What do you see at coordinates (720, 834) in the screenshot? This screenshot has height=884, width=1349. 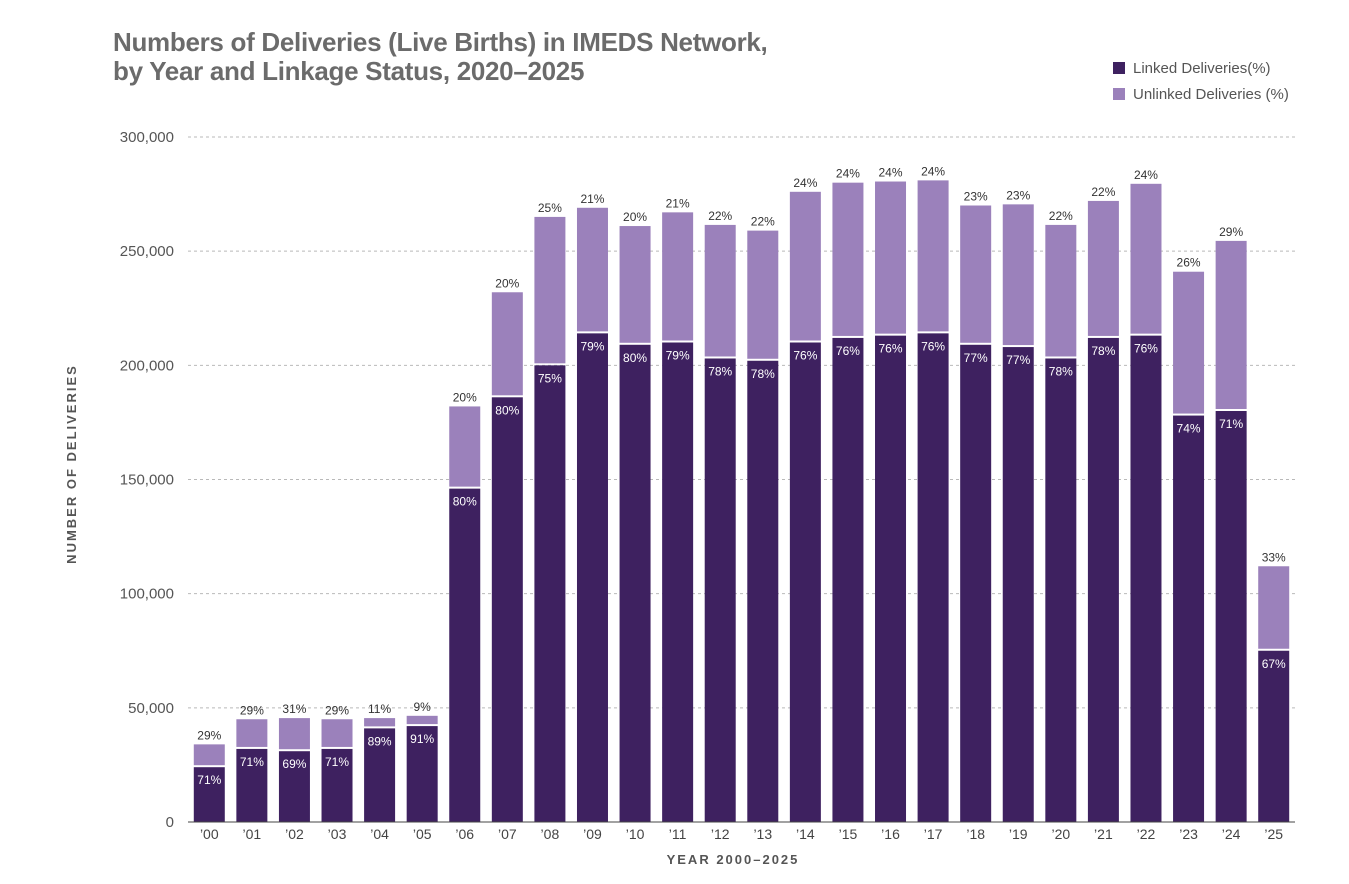 I see `x-tick-label: ’12` at bounding box center [720, 834].